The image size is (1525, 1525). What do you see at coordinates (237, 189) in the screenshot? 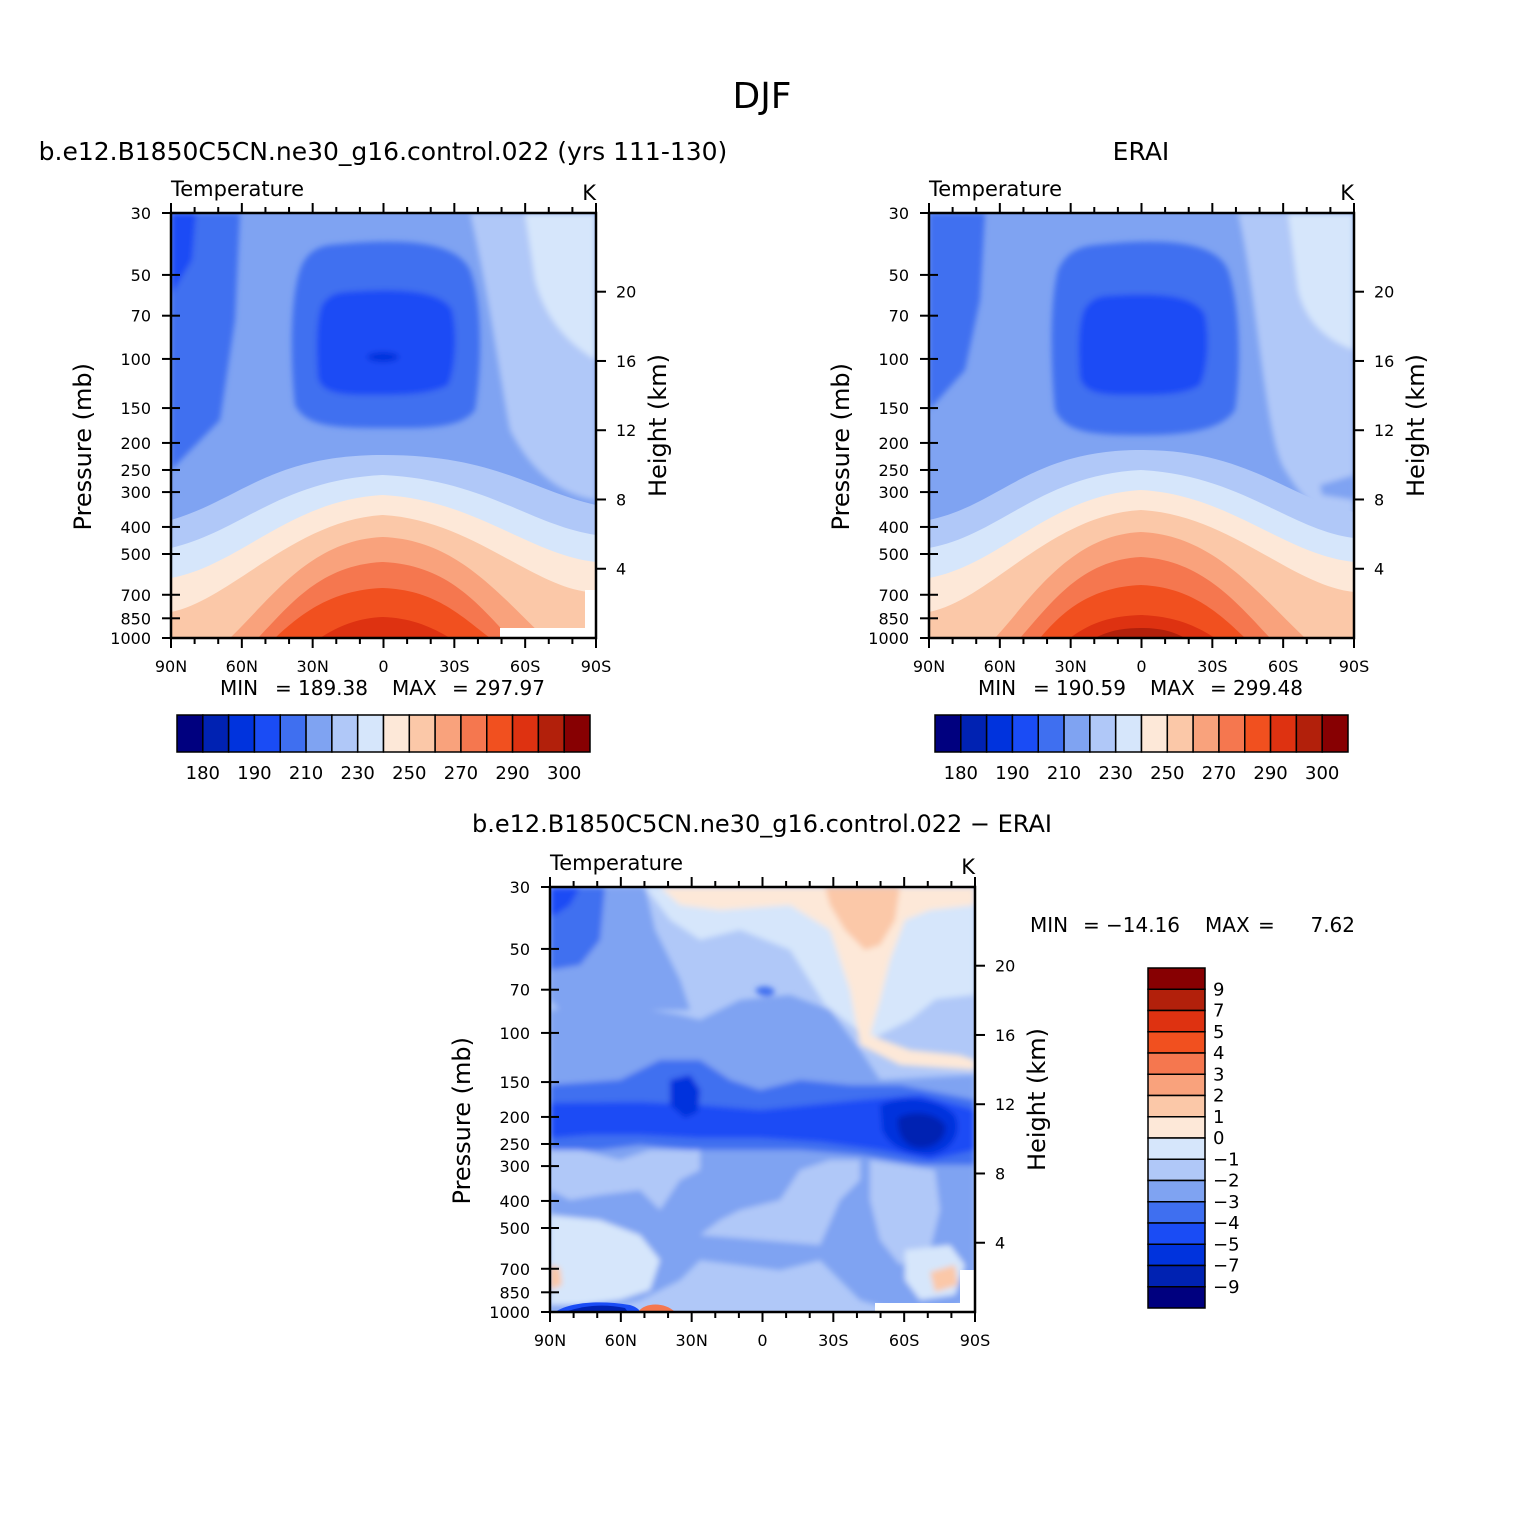
I see `left-label: Temperature` at bounding box center [237, 189].